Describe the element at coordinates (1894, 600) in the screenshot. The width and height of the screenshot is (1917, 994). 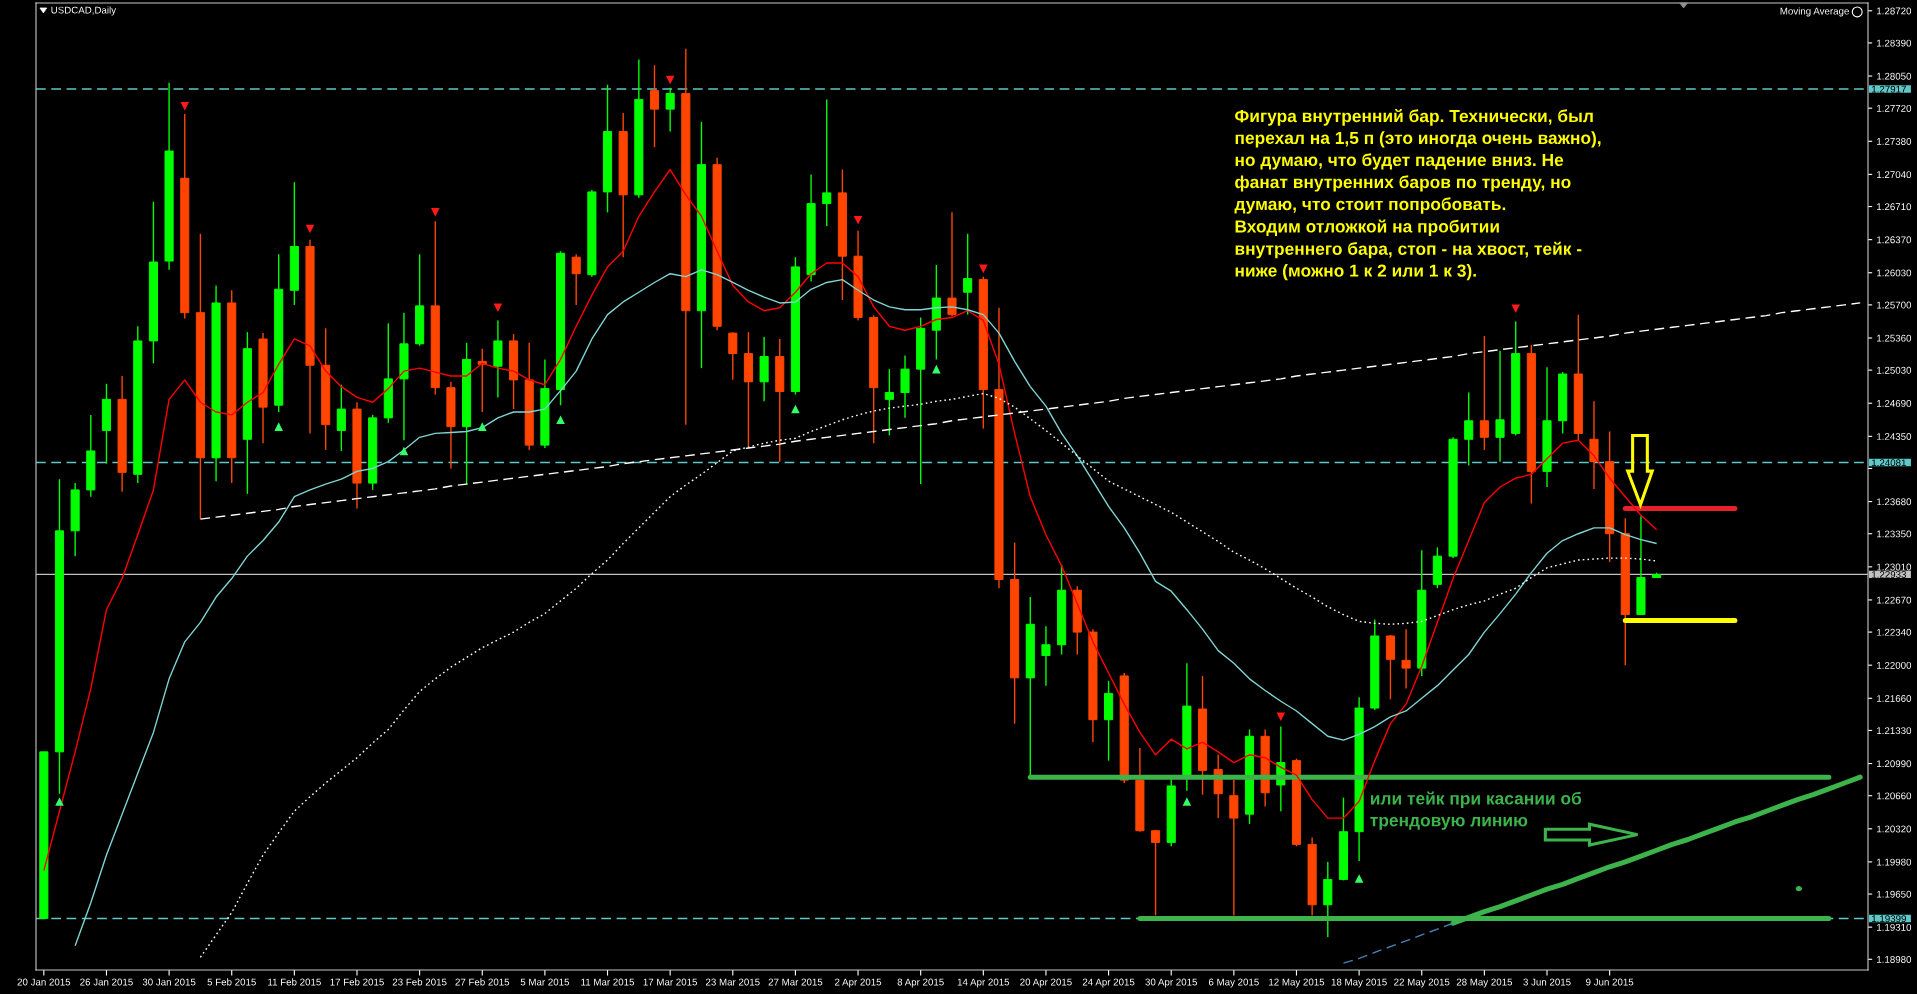
I see `y-tick-label: 1.22670` at that location.